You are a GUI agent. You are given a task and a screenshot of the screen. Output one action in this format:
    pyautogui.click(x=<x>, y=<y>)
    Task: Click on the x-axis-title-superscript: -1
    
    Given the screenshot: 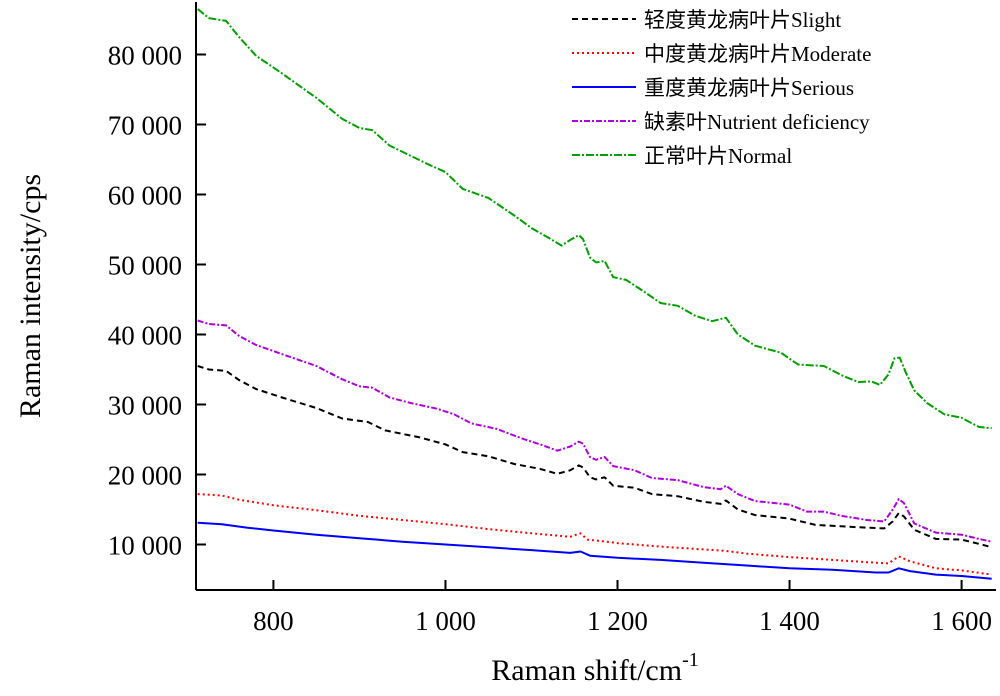 What is the action you would take?
    pyautogui.click(x=690, y=660)
    